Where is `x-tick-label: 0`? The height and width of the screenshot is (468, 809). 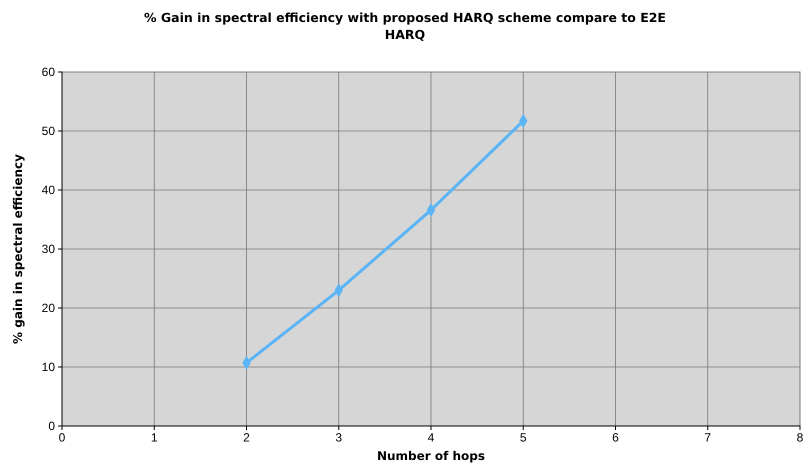
x-tick-label: 0 is located at coordinates (62, 437).